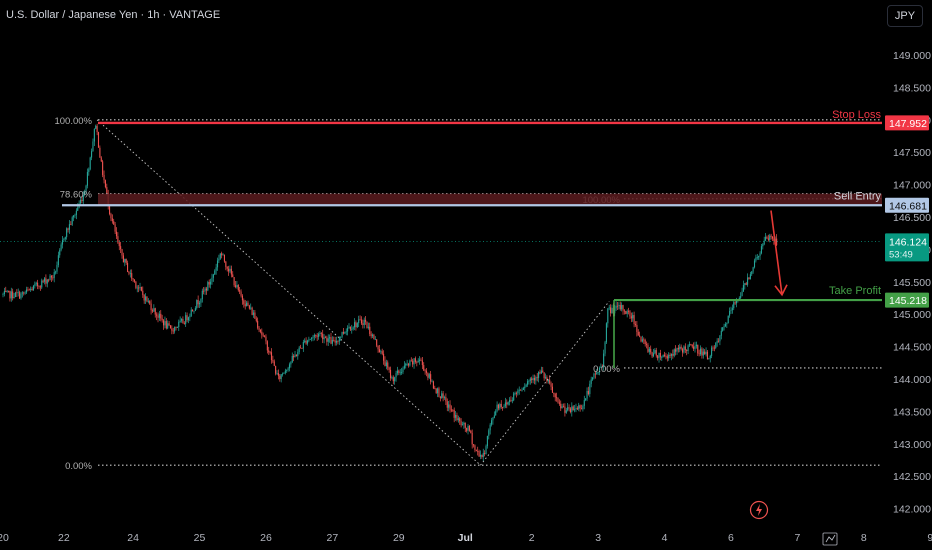  What do you see at coordinates (905, 16) in the screenshot?
I see `currency-button: JPY` at bounding box center [905, 16].